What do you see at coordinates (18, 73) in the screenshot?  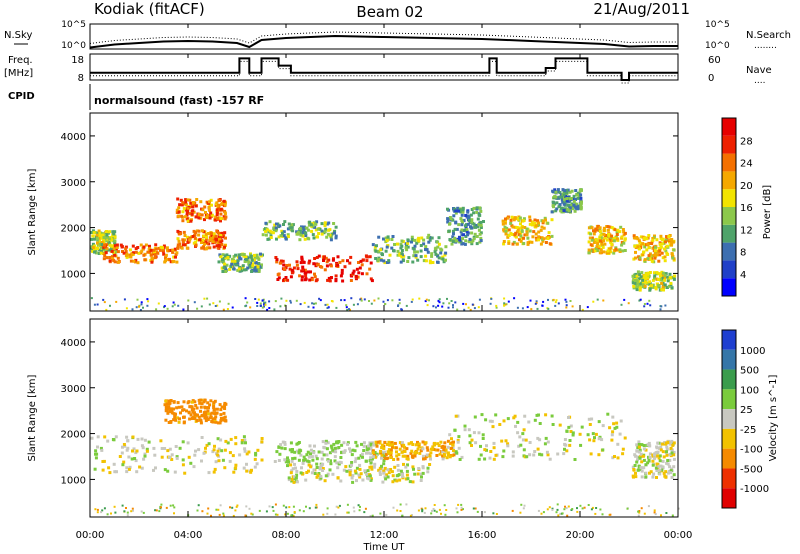 I see `freq-label-line2: [MHz]` at bounding box center [18, 73].